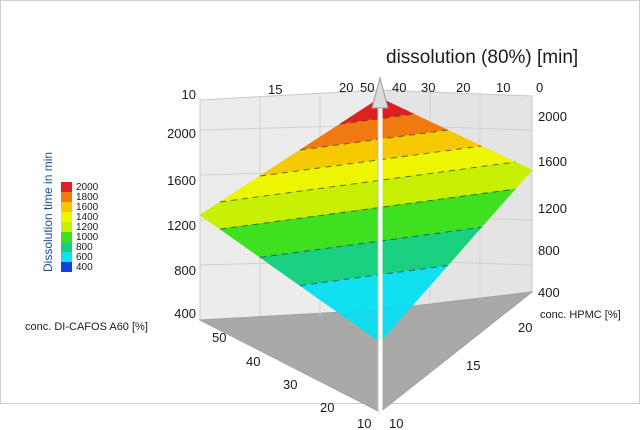 The height and width of the screenshot is (430, 640). Describe the element at coordinates (219, 337) in the screenshot. I see `x-tick-50: 50` at that location.